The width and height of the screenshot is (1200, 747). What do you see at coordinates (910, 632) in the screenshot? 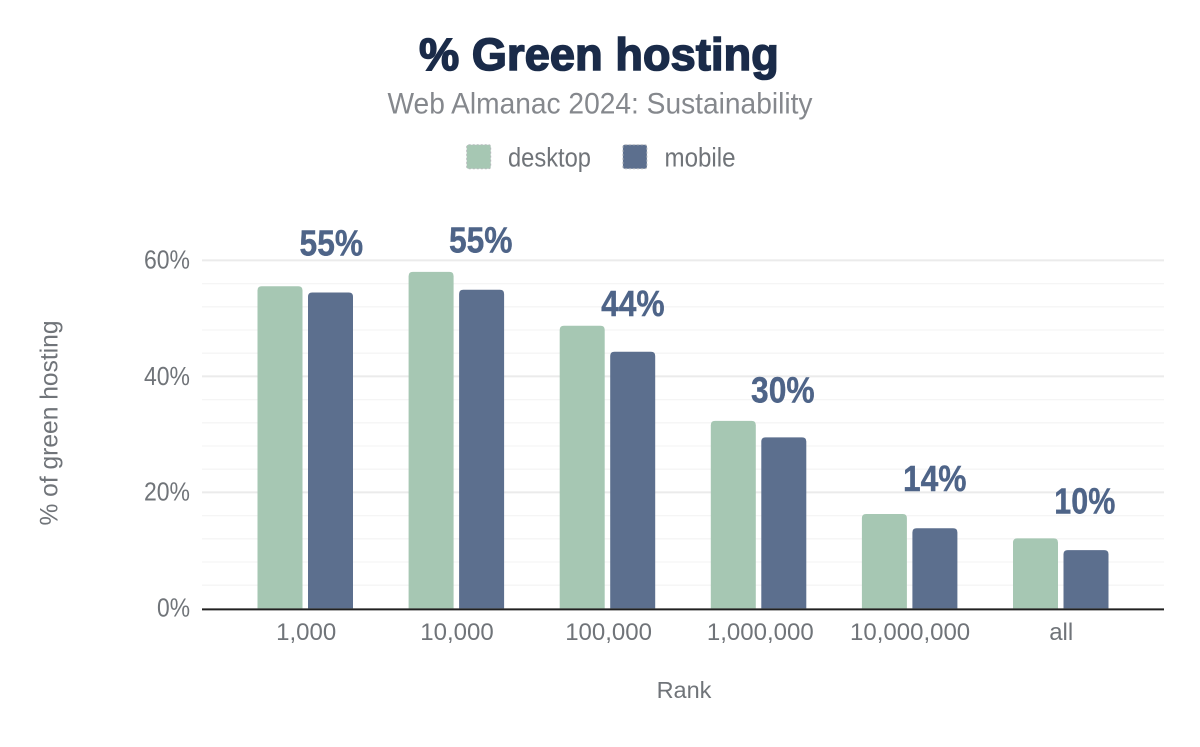
I see `svg-text: 10,000,000` at bounding box center [910, 632].